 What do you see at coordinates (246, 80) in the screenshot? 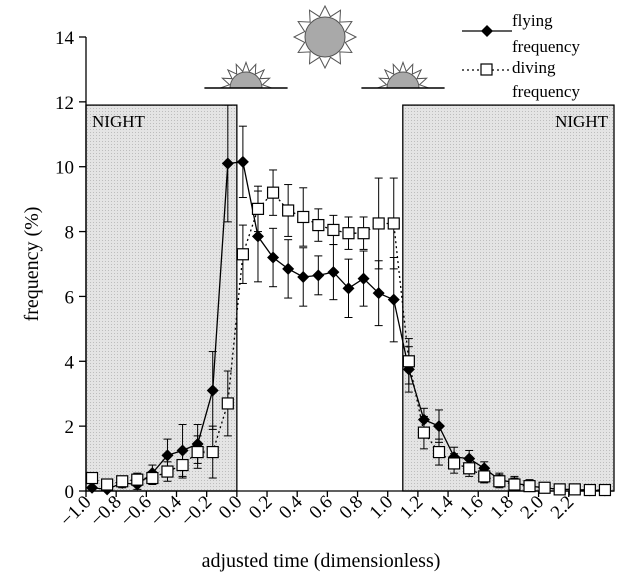
I see `sunrise-icon-disc` at bounding box center [246, 80].